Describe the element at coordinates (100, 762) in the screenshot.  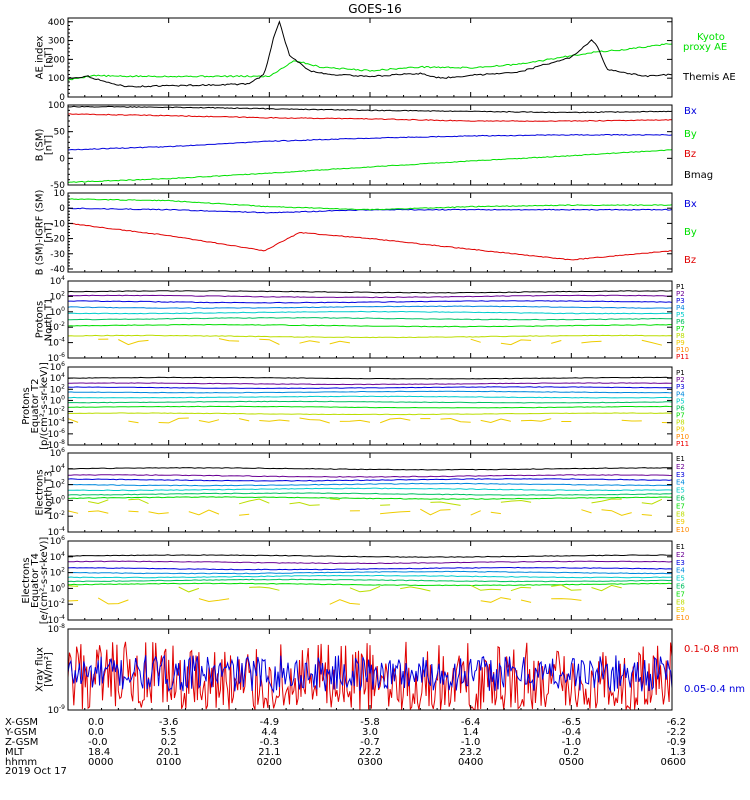
I see `ephemeris-value: 0000` at that location.